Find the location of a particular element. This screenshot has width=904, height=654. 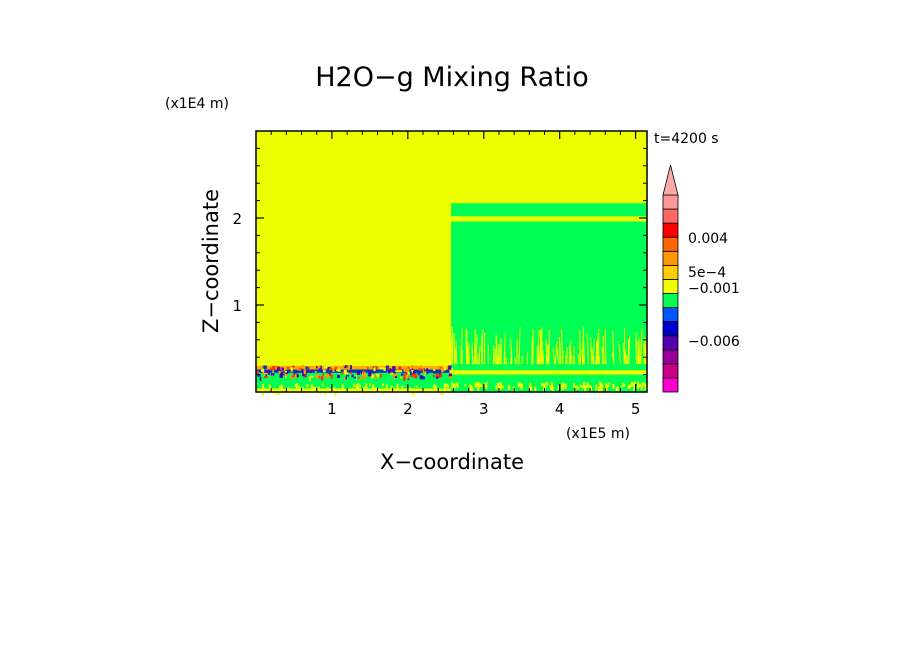

chart-title: H2O−g Mixing Ratio is located at coordinates (452, 77).